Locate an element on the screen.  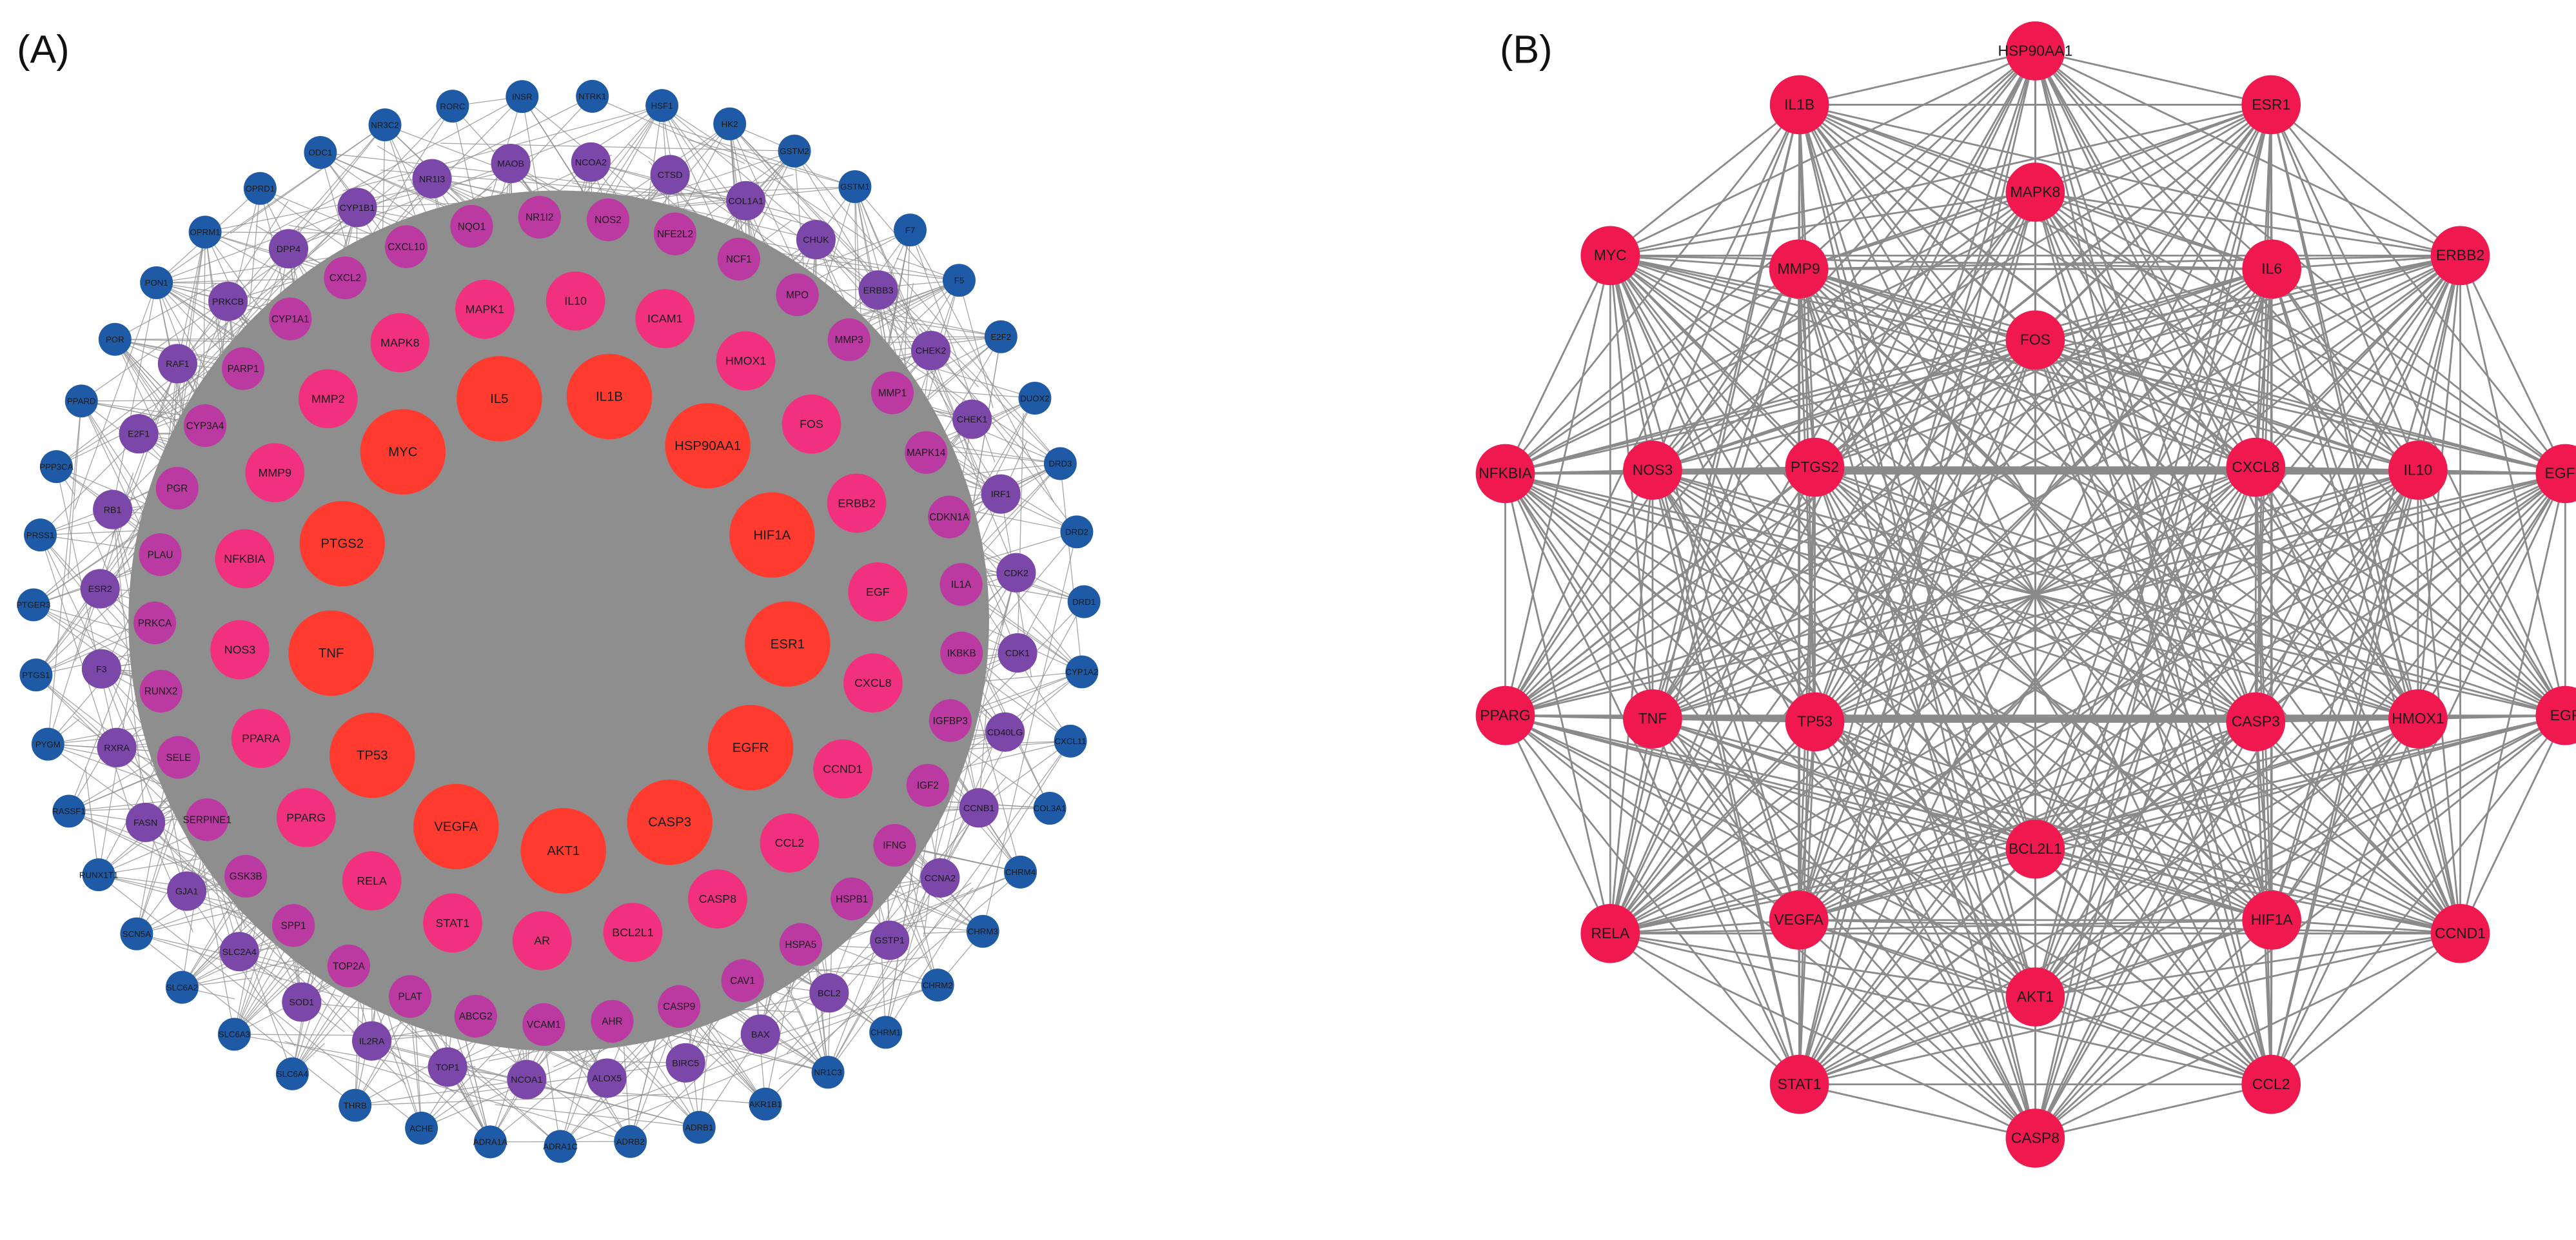
node-label: AKT1 is located at coordinates (563, 851).